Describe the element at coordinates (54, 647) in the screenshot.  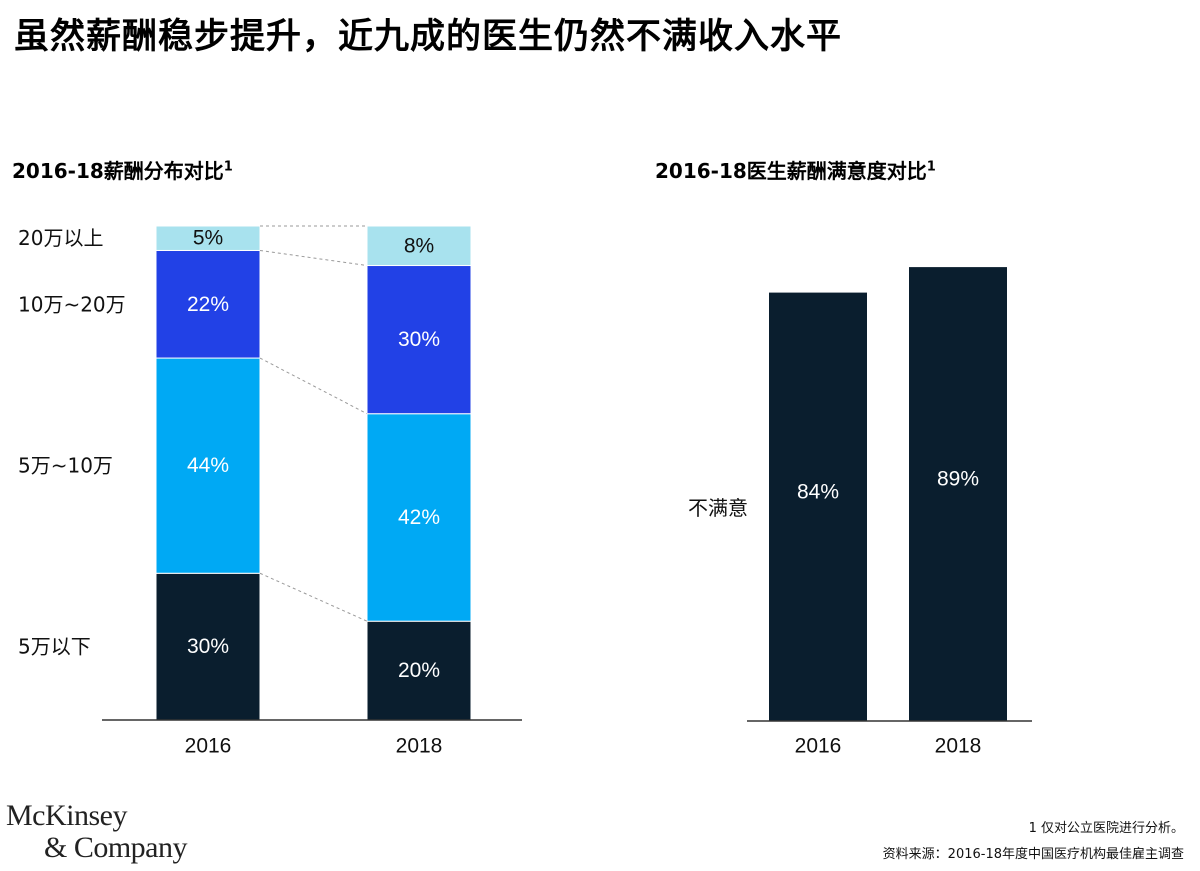
I see `series-label: 5万以下` at that location.